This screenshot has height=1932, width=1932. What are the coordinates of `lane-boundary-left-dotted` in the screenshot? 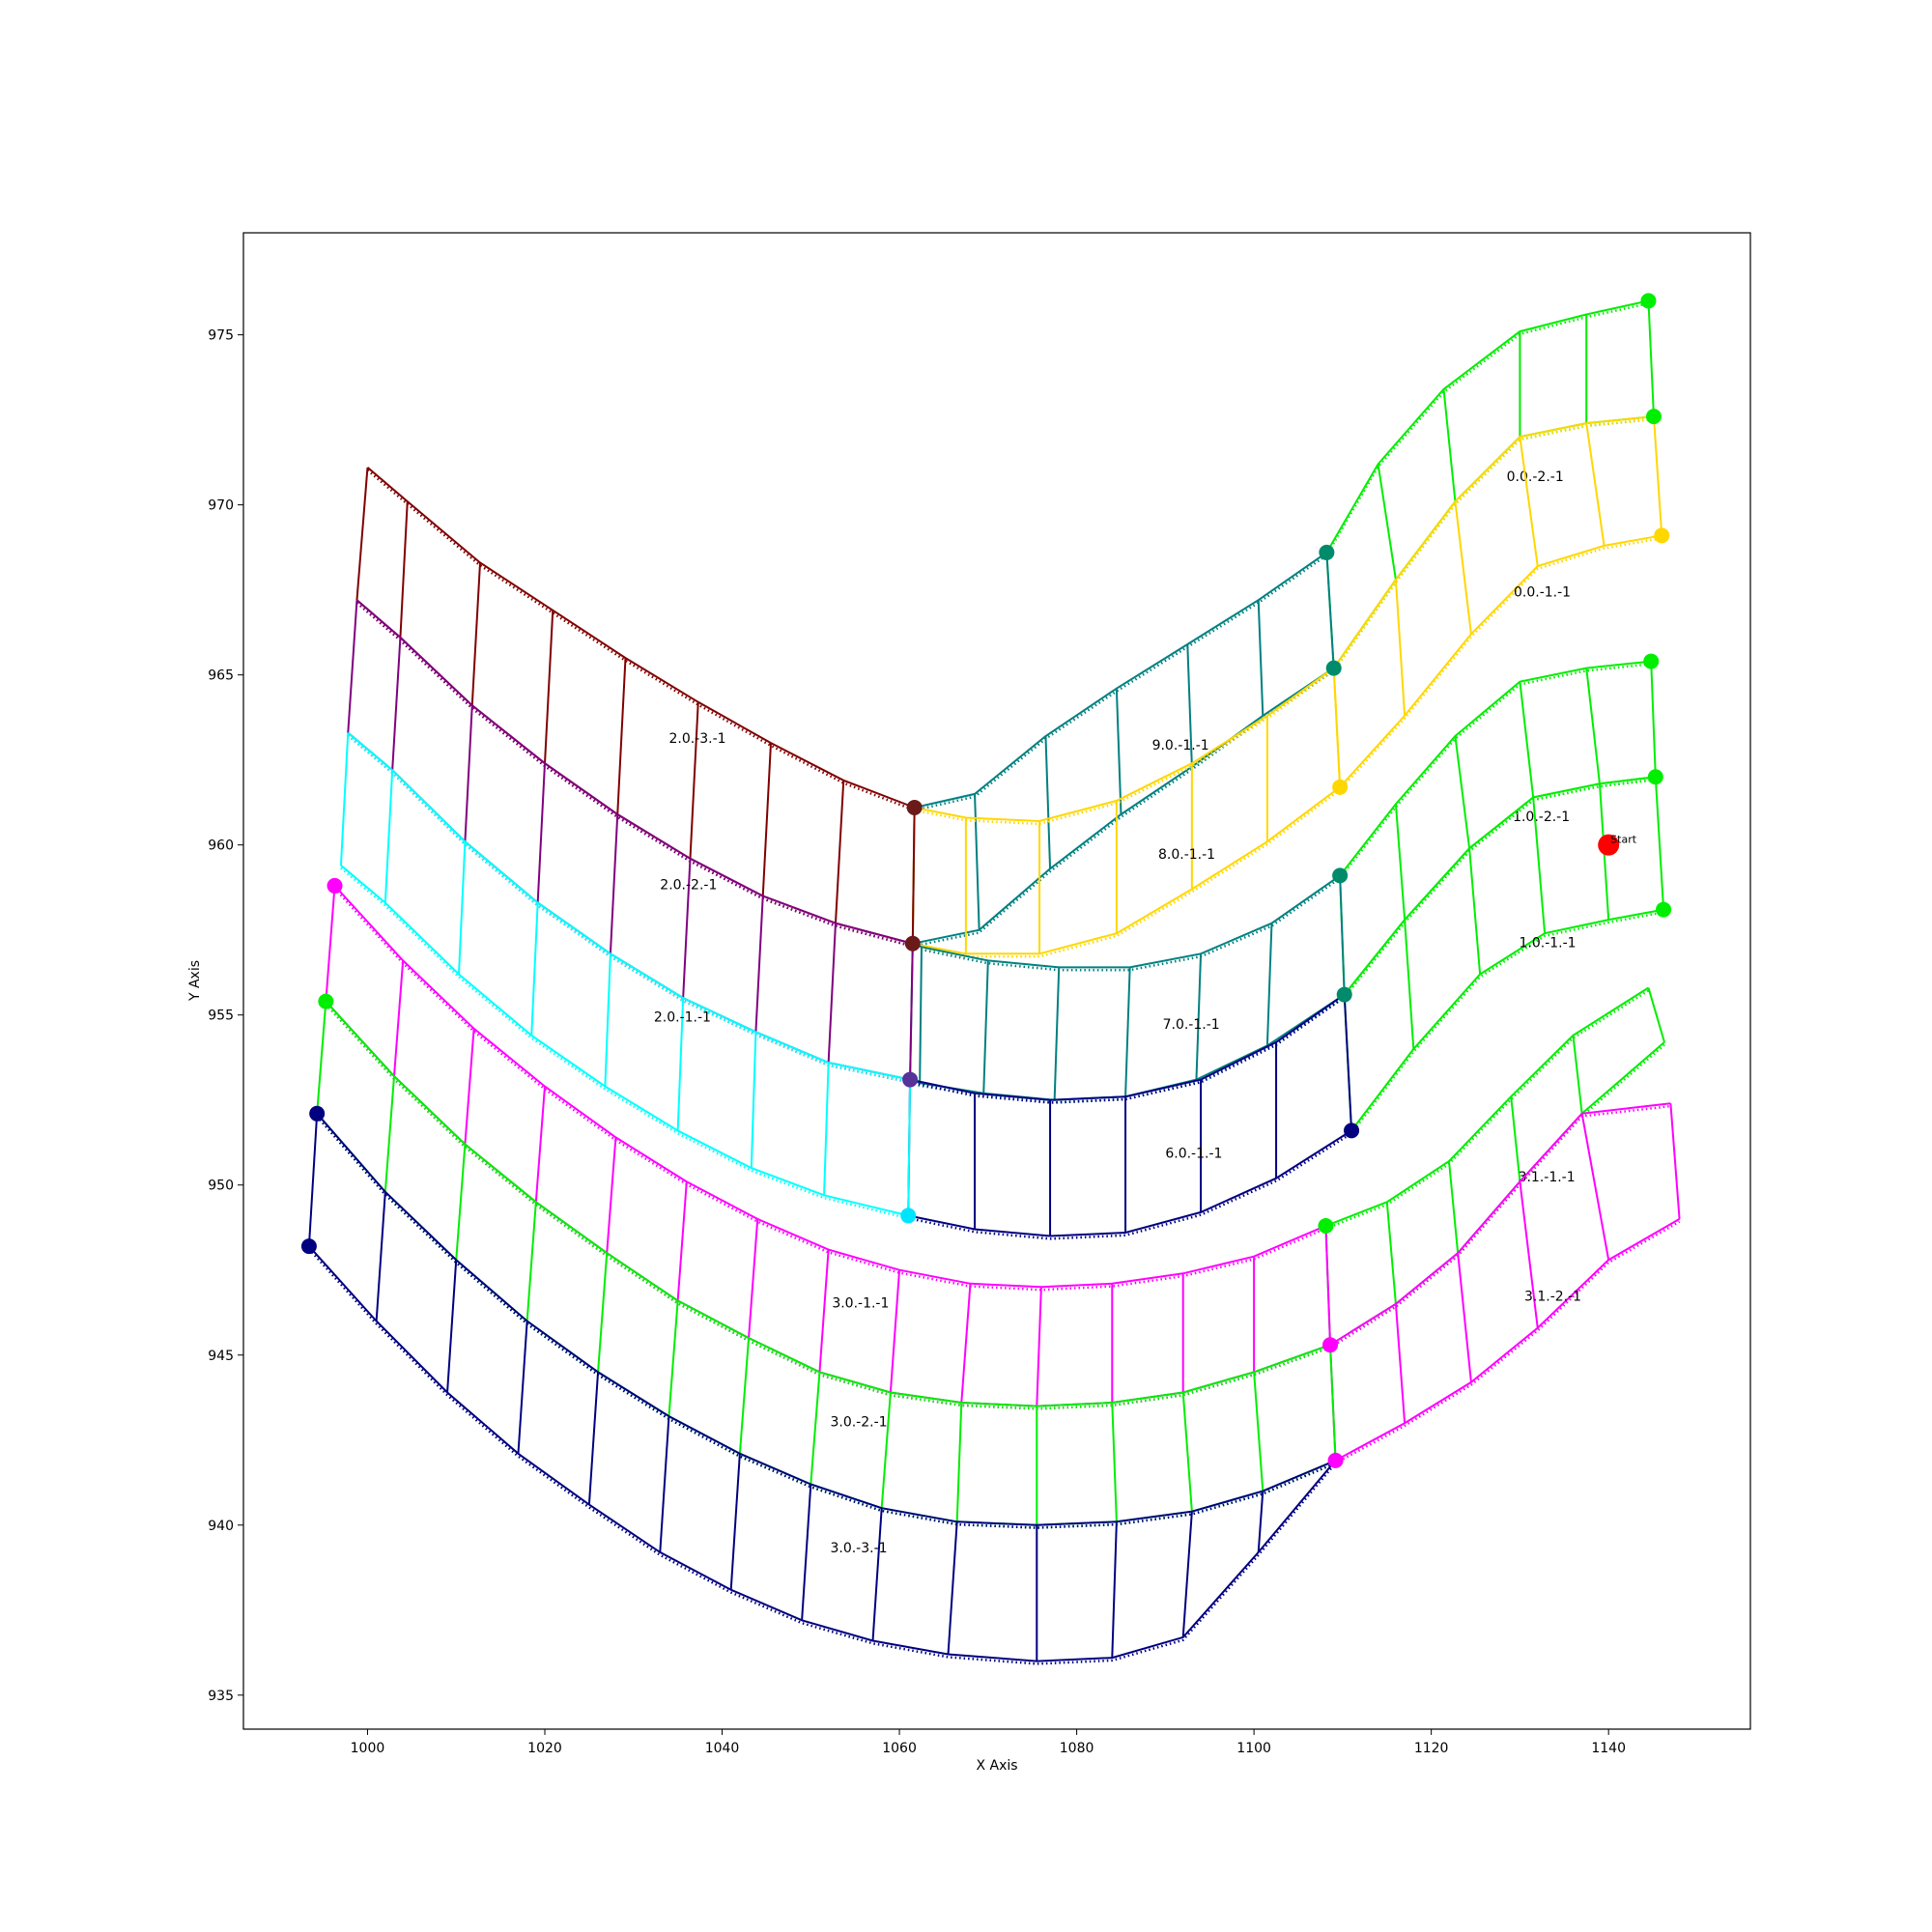 It's located at (641, 640).